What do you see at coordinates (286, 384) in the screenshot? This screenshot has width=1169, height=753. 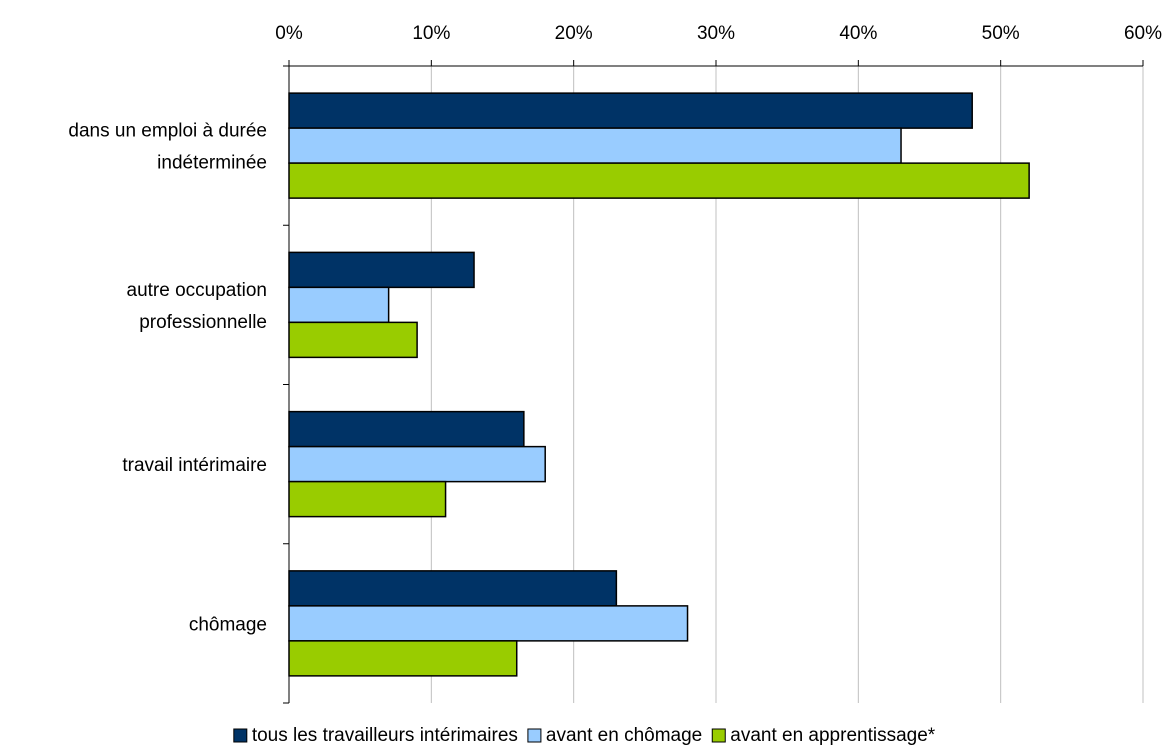 I see `y-axis` at bounding box center [286, 384].